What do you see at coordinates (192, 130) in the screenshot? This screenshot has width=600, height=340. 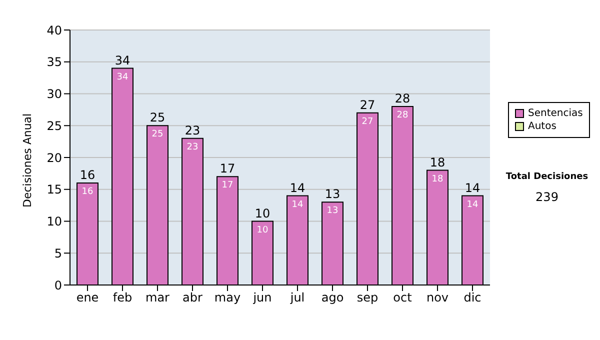 I see `total-label: 23` at bounding box center [192, 130].